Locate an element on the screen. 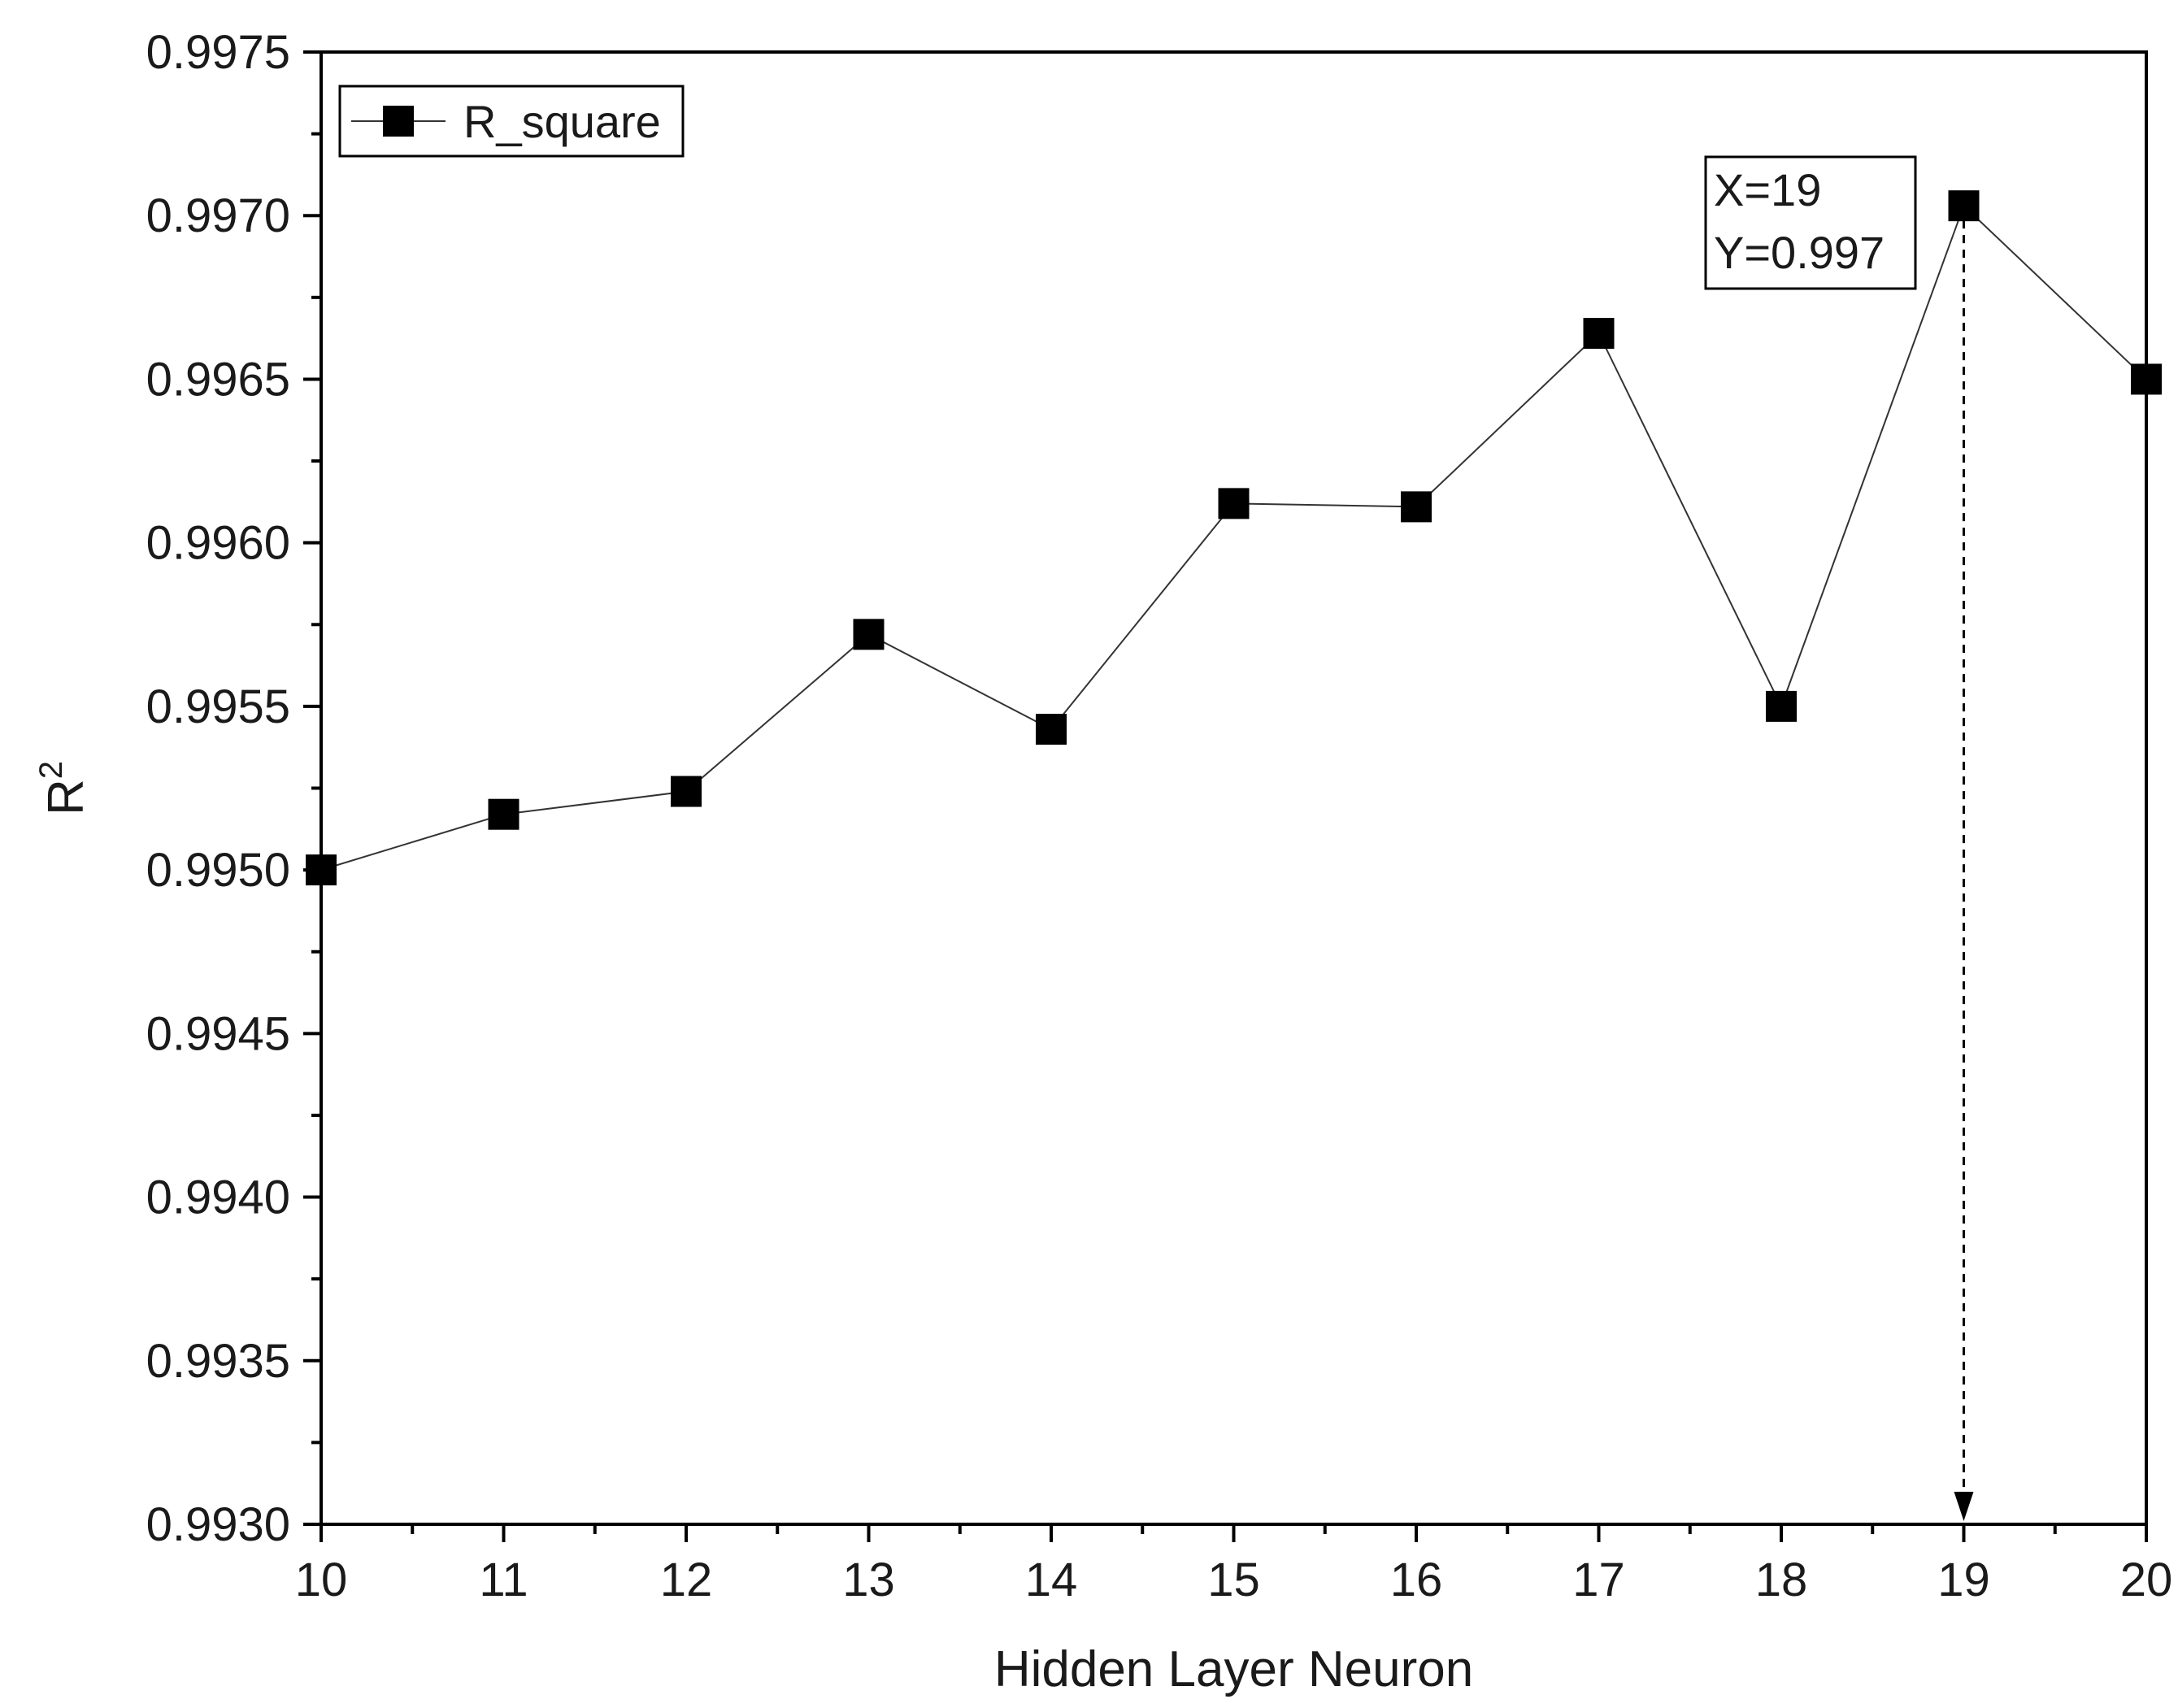  legend-label: R_square is located at coordinates (562, 122).